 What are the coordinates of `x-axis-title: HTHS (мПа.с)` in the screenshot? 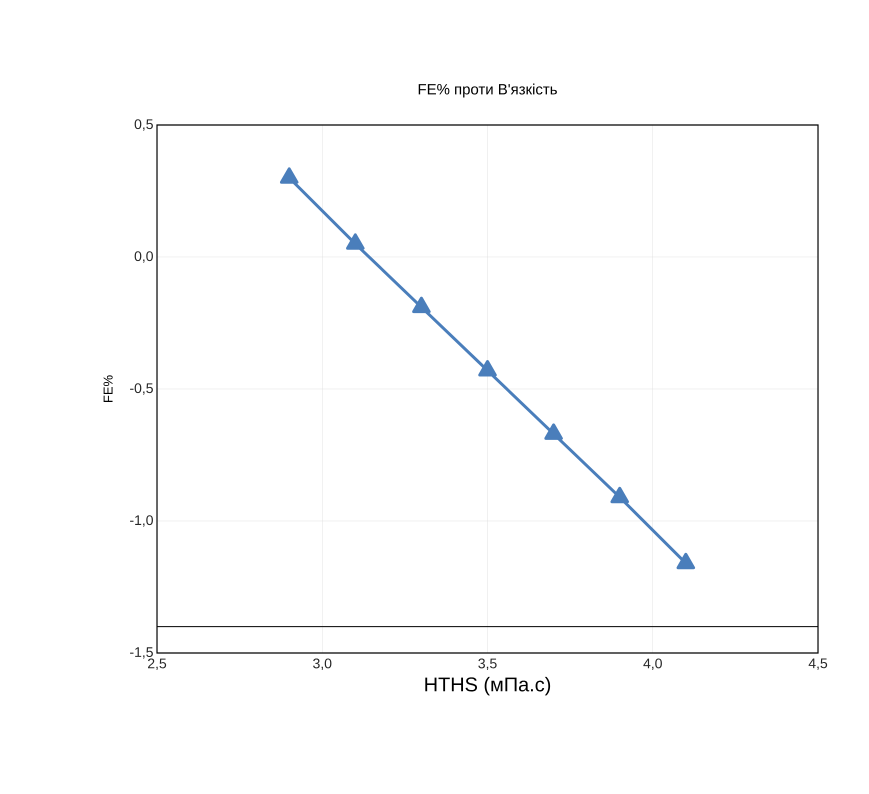 It's located at (487, 686).